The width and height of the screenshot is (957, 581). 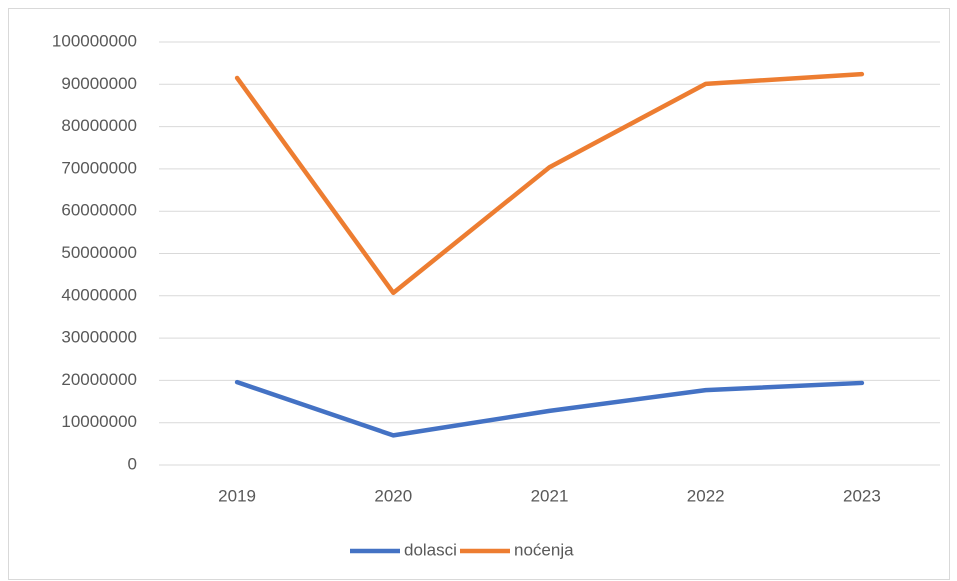 I want to click on y-tick-label: 50000000, so click(x=99, y=252).